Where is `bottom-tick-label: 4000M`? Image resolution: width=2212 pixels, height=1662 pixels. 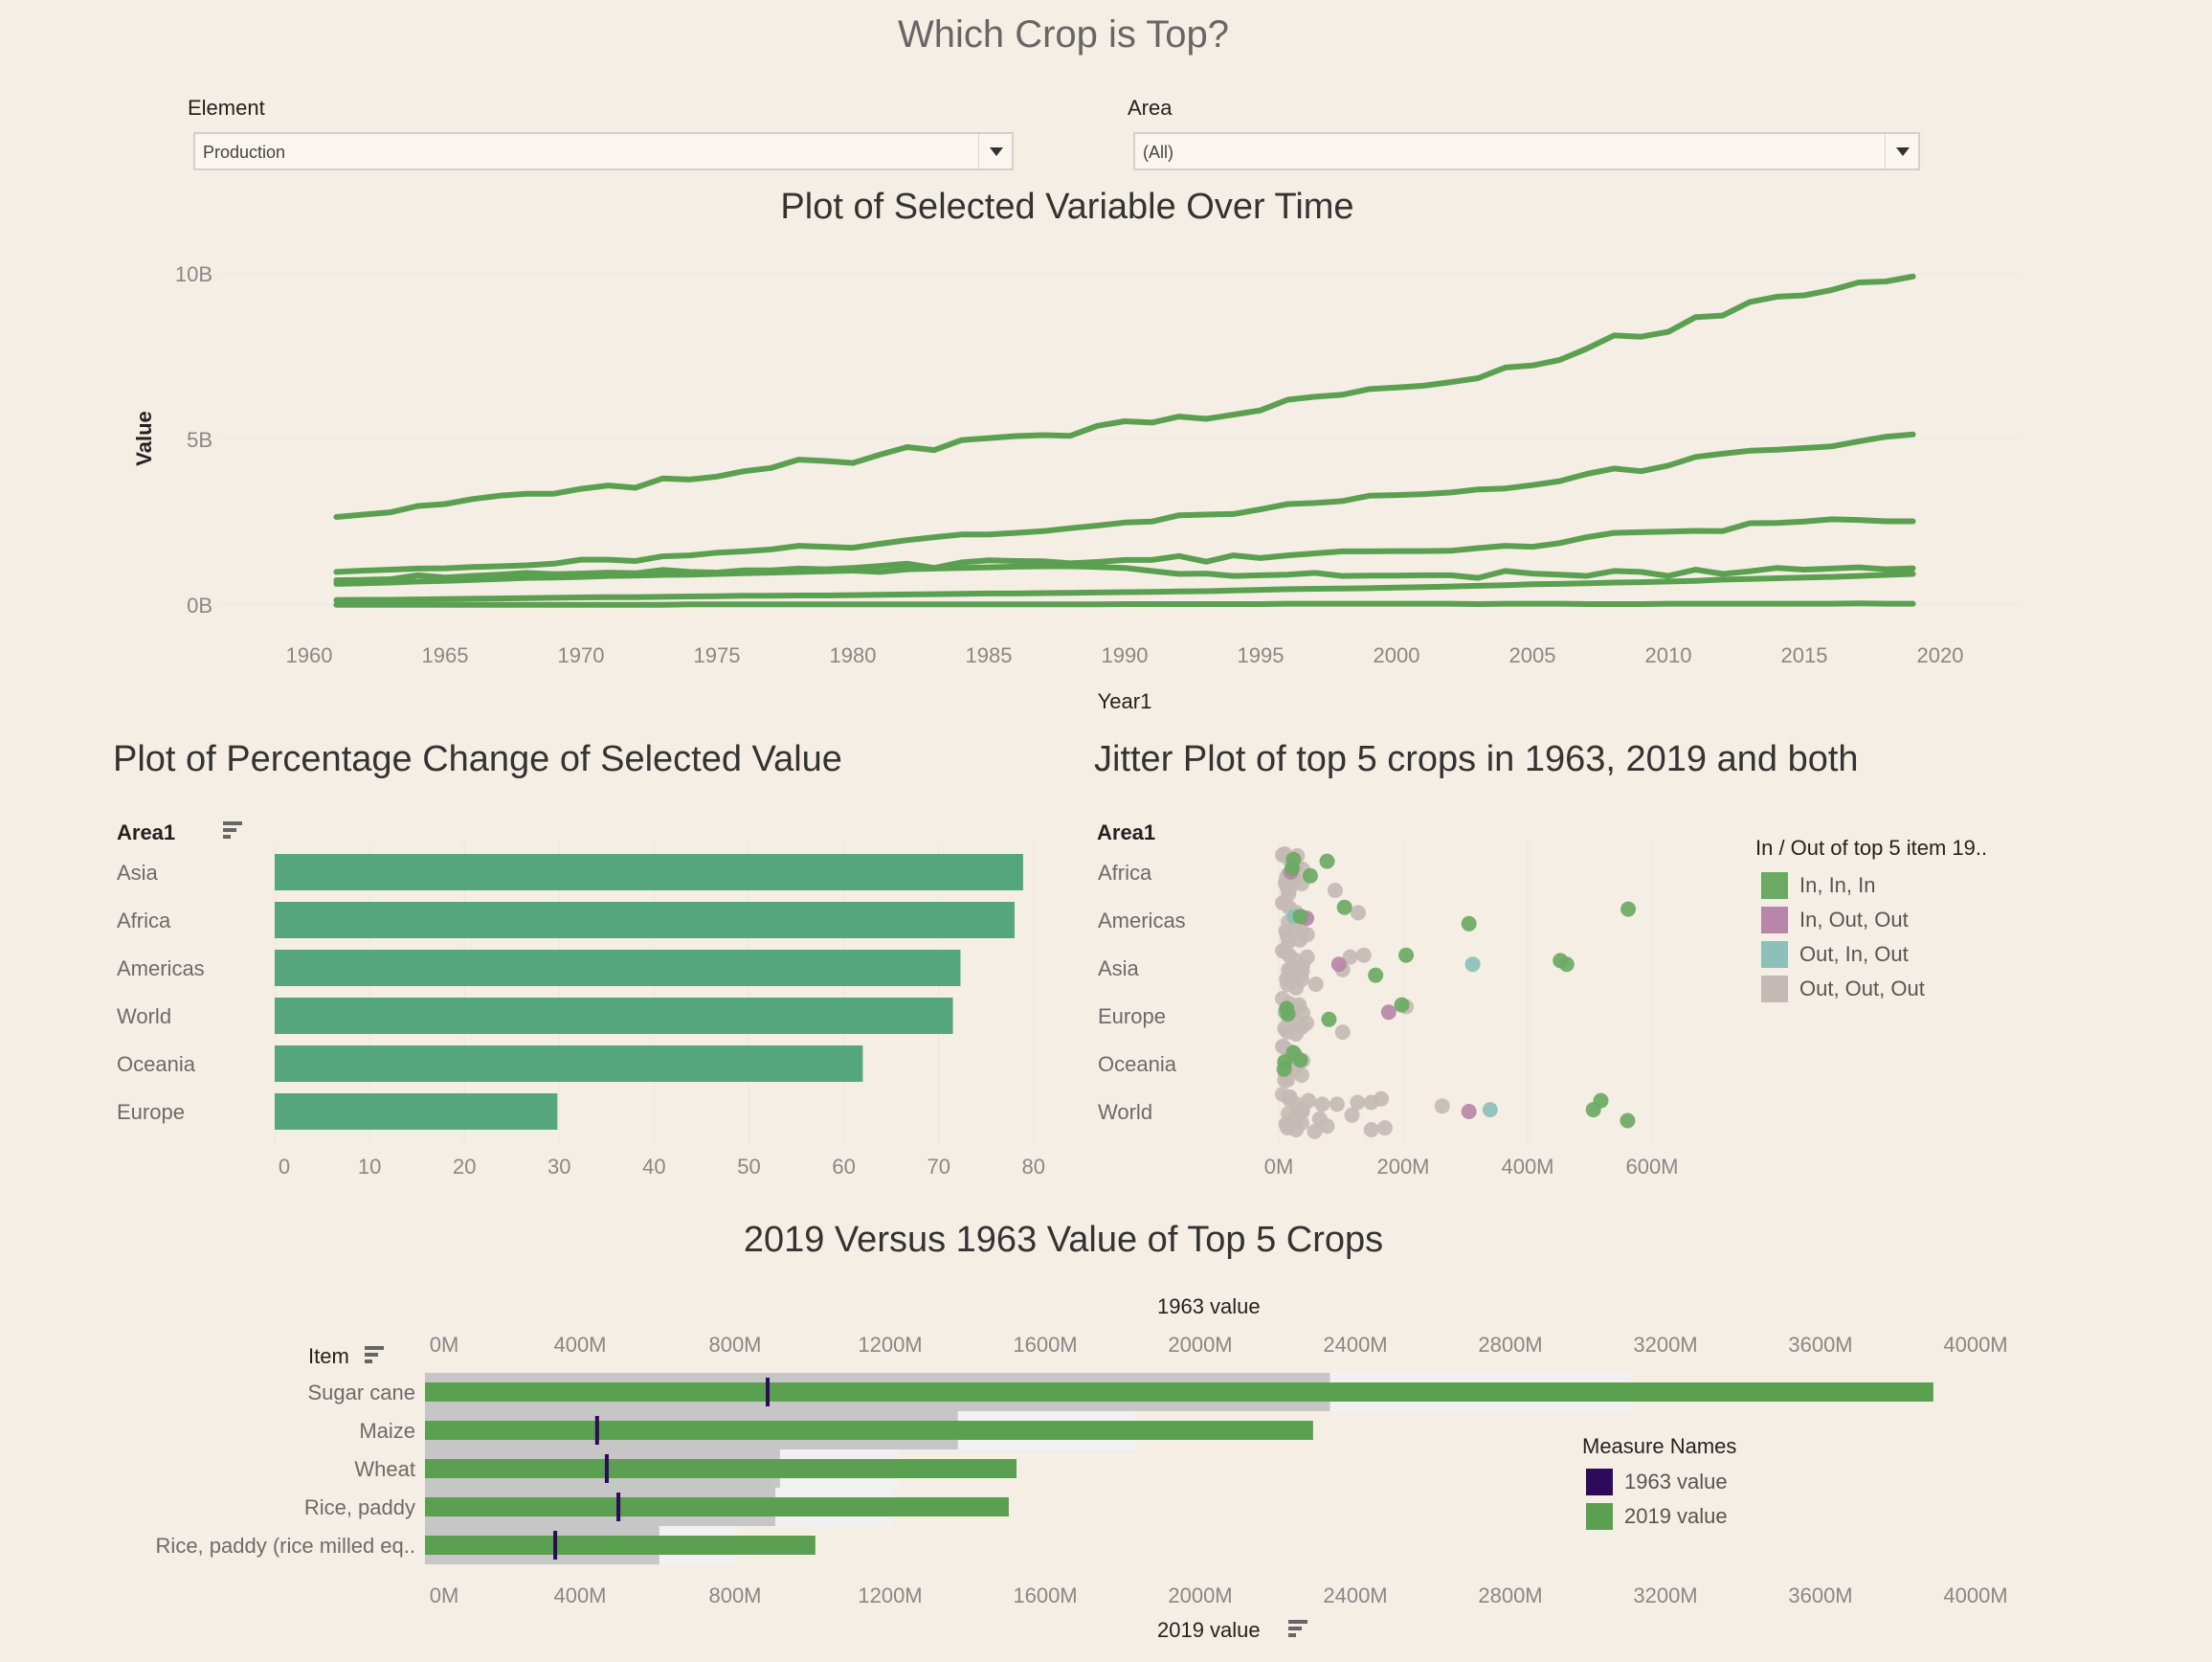 bottom-tick-label: 4000M is located at coordinates (1975, 1595).